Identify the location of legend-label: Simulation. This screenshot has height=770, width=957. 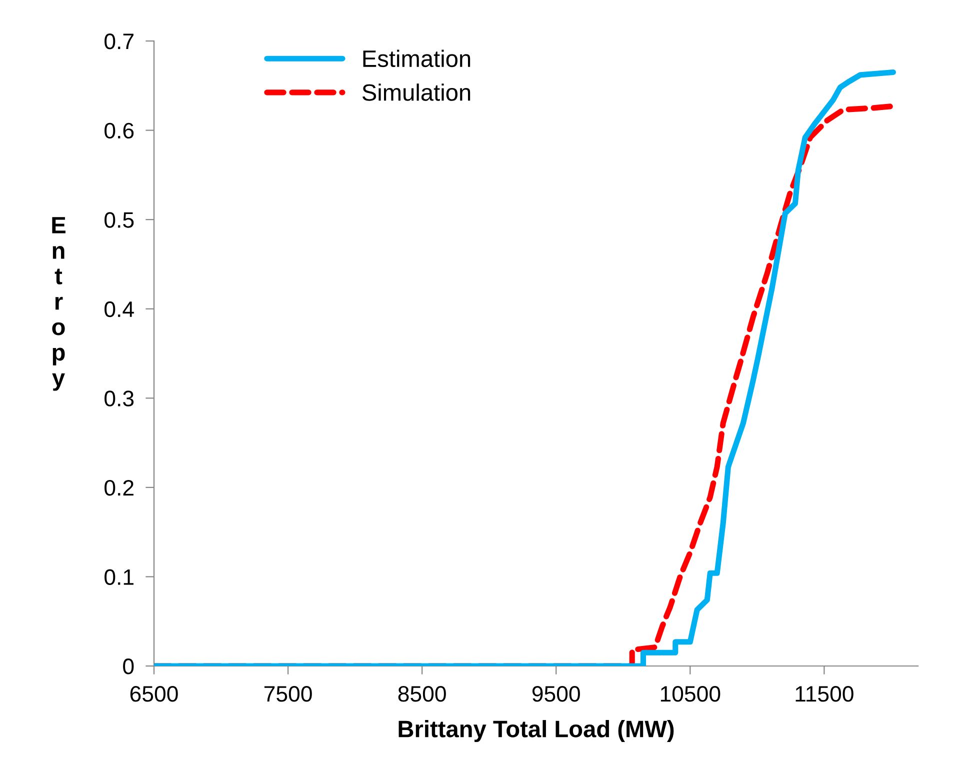
(416, 92).